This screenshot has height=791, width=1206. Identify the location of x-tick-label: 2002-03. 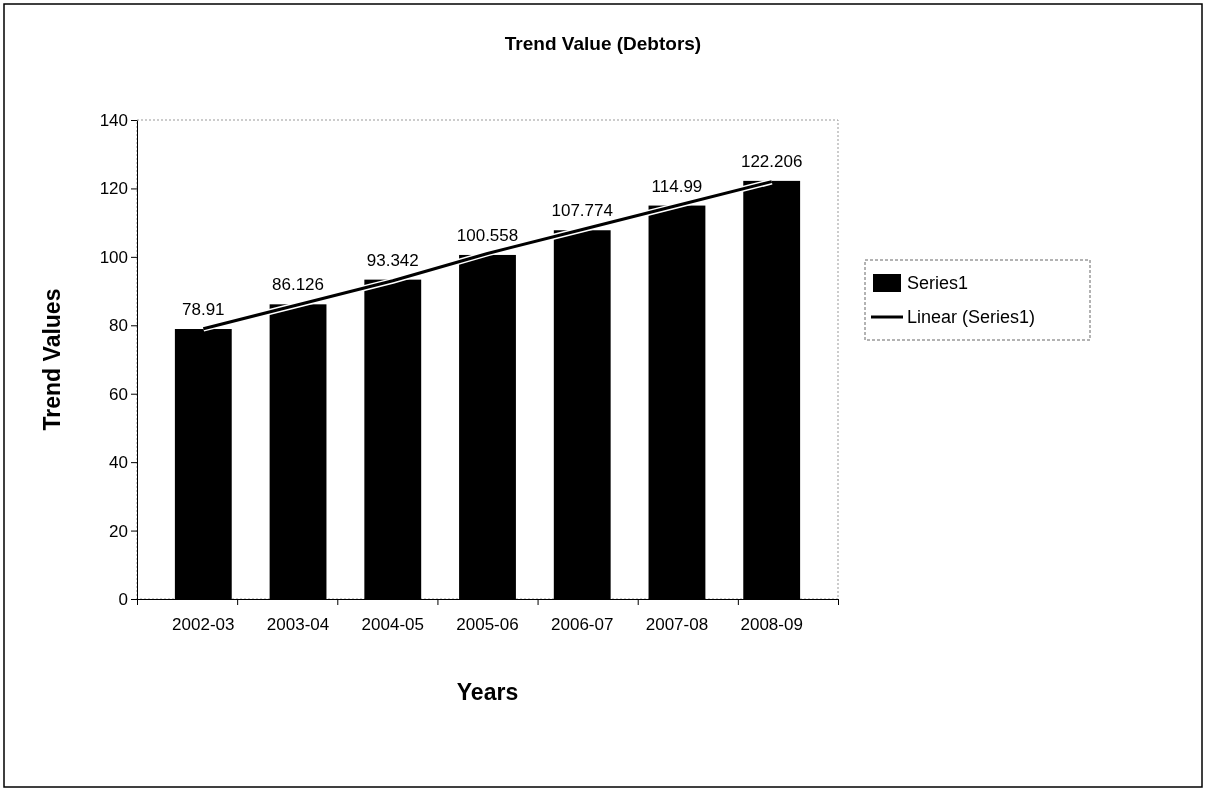
(203, 624).